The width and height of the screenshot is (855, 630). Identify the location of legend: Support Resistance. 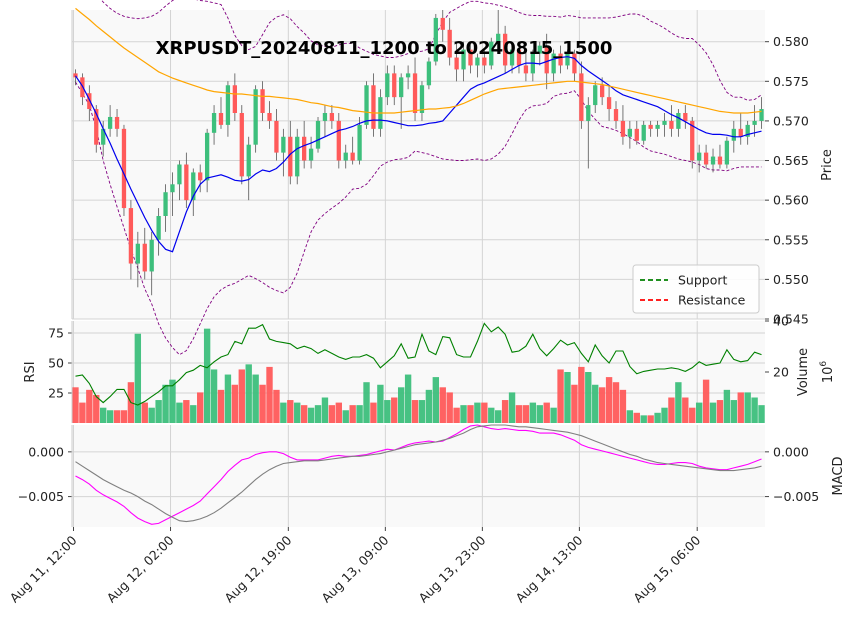
(696, 289).